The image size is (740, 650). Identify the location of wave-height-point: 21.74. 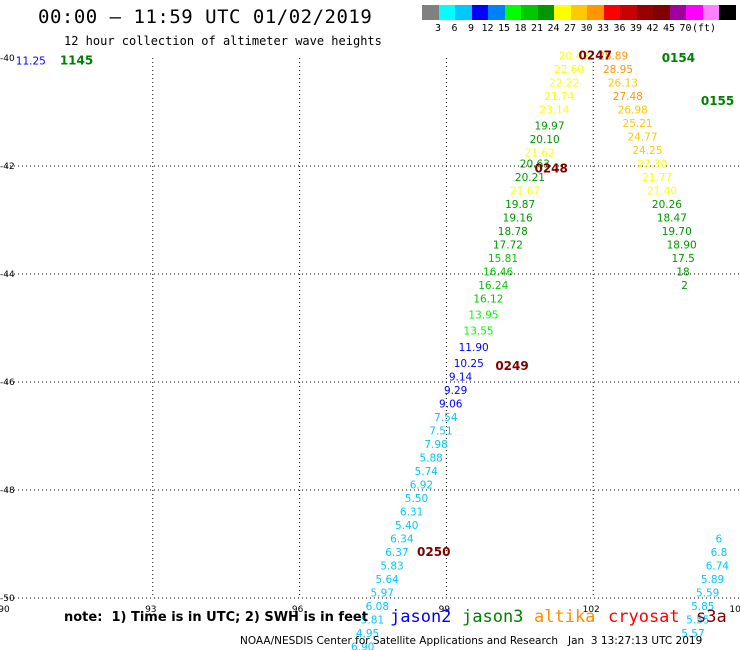
(559, 97).